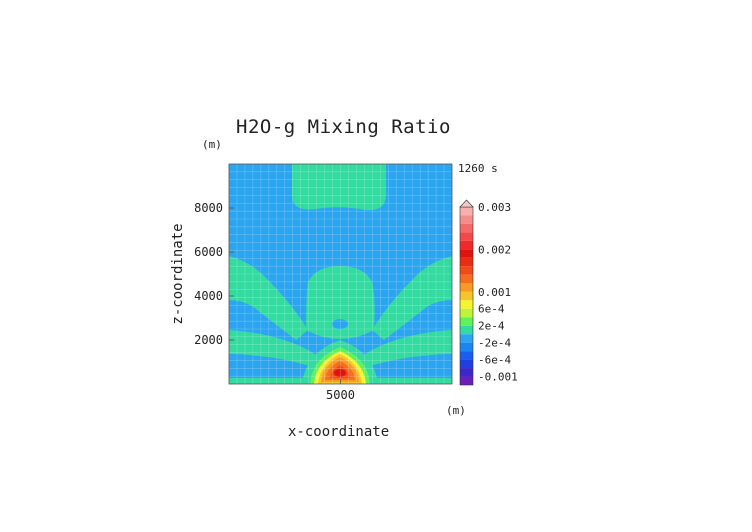 The image size is (752, 532). What do you see at coordinates (208, 252) in the screenshot?
I see `y-tick-label: 6000` at bounding box center [208, 252].